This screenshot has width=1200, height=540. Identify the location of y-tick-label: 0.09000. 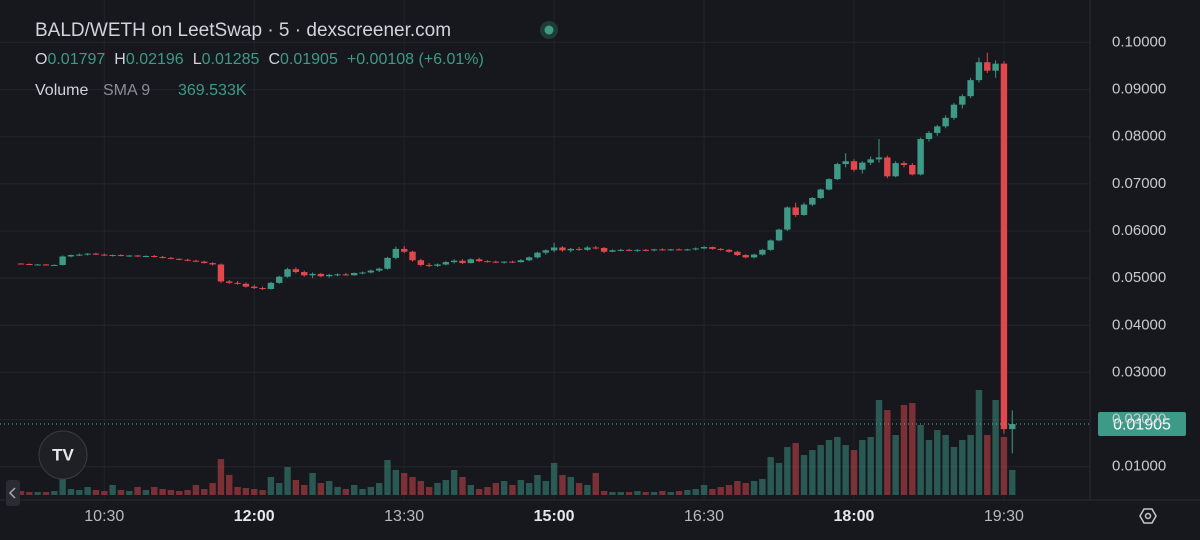
(1139, 89).